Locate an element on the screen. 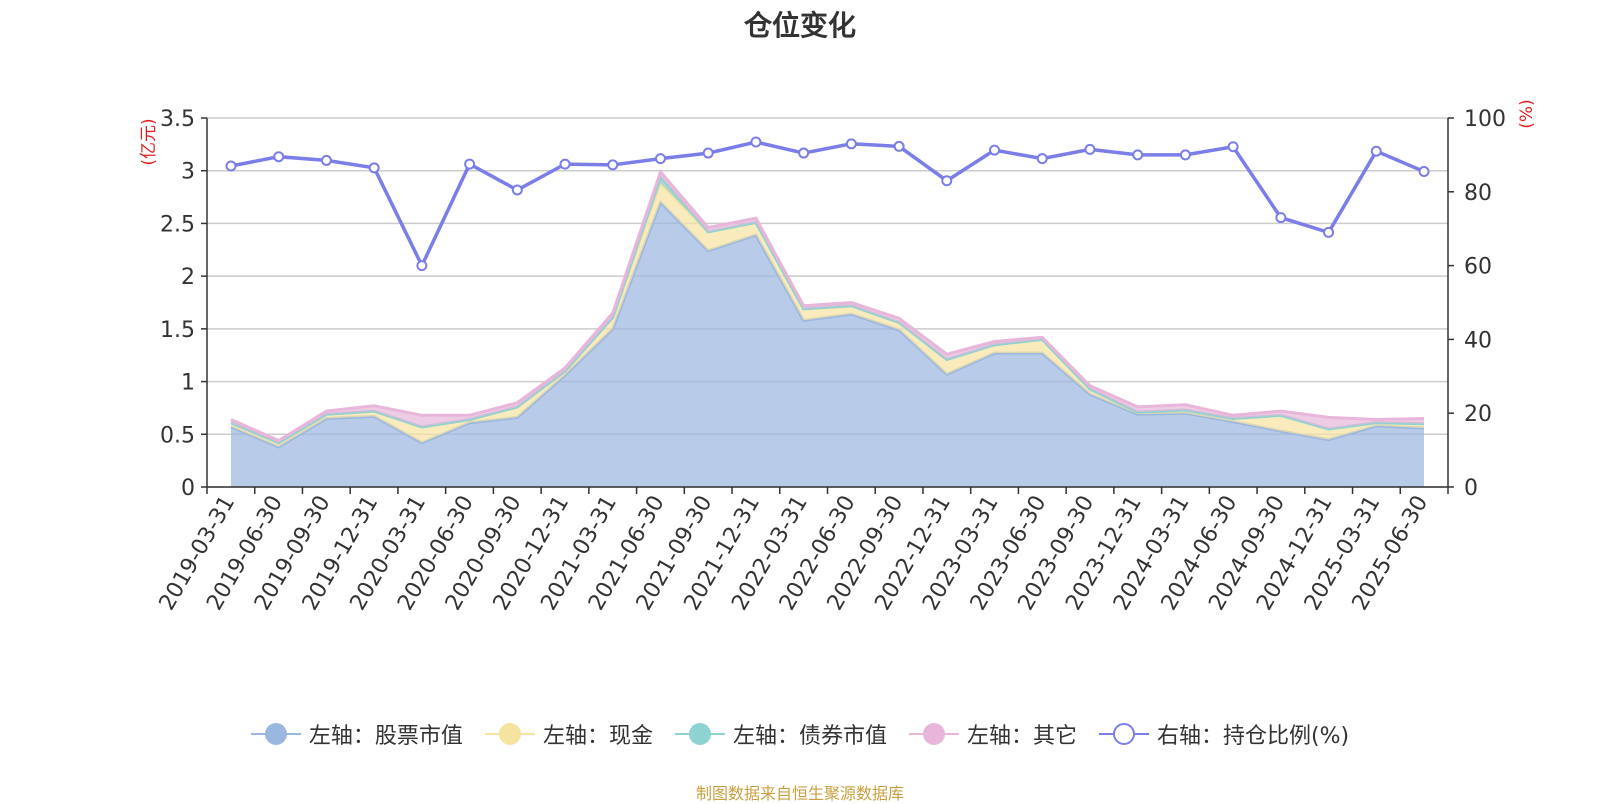  left-tick-label: 3 is located at coordinates (188, 172).